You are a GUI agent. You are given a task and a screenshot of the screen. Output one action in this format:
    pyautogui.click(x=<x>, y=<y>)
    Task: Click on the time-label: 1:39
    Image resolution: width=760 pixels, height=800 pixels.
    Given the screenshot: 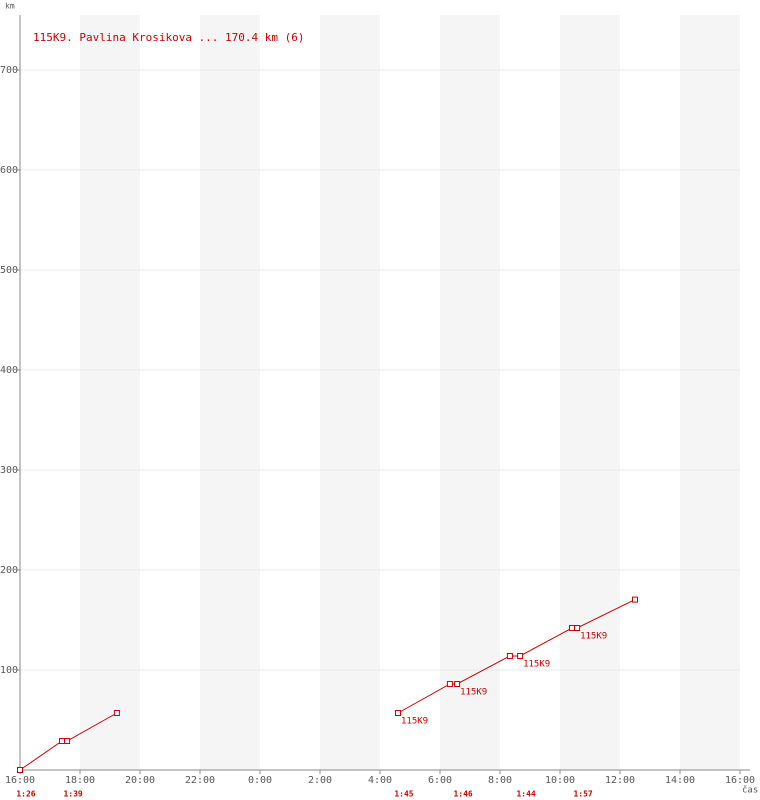 What is the action you would take?
    pyautogui.click(x=72, y=794)
    